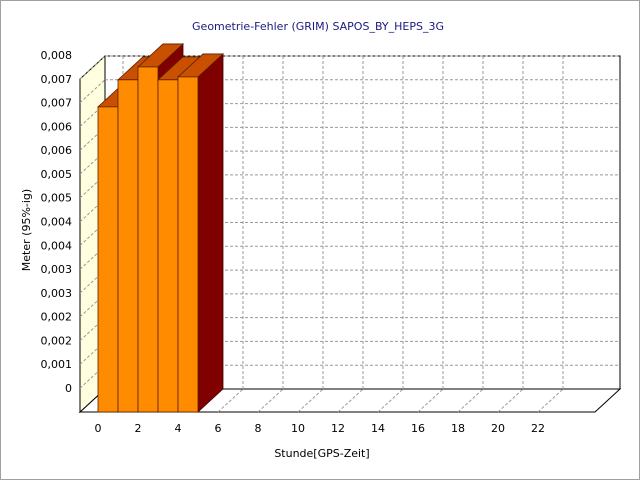 The height and width of the screenshot is (480, 640). What do you see at coordinates (338, 428) in the screenshot?
I see `x-tick-label: 12` at bounding box center [338, 428].